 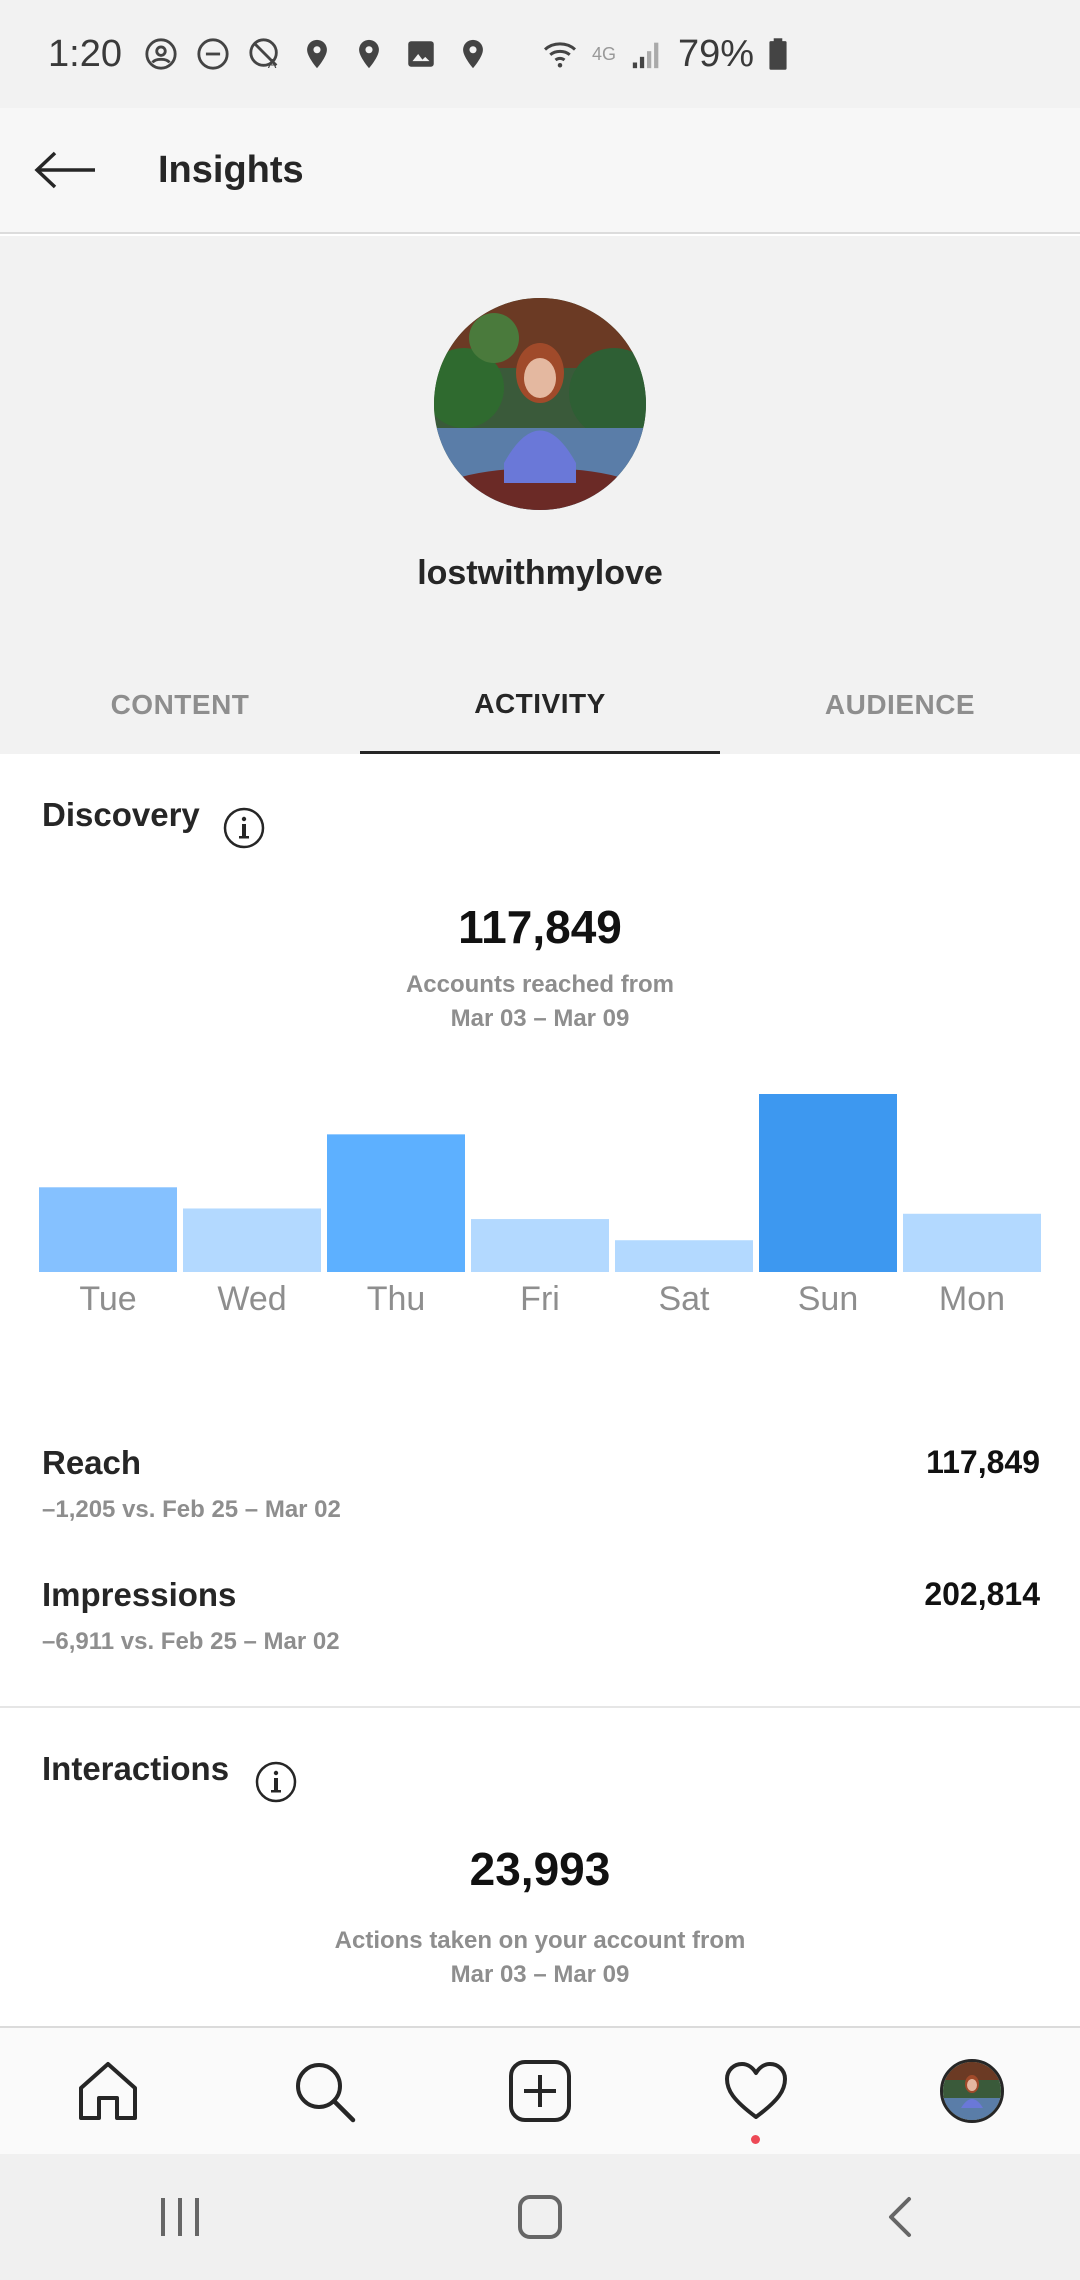 I want to click on wifi-icon, so click(x=559, y=55).